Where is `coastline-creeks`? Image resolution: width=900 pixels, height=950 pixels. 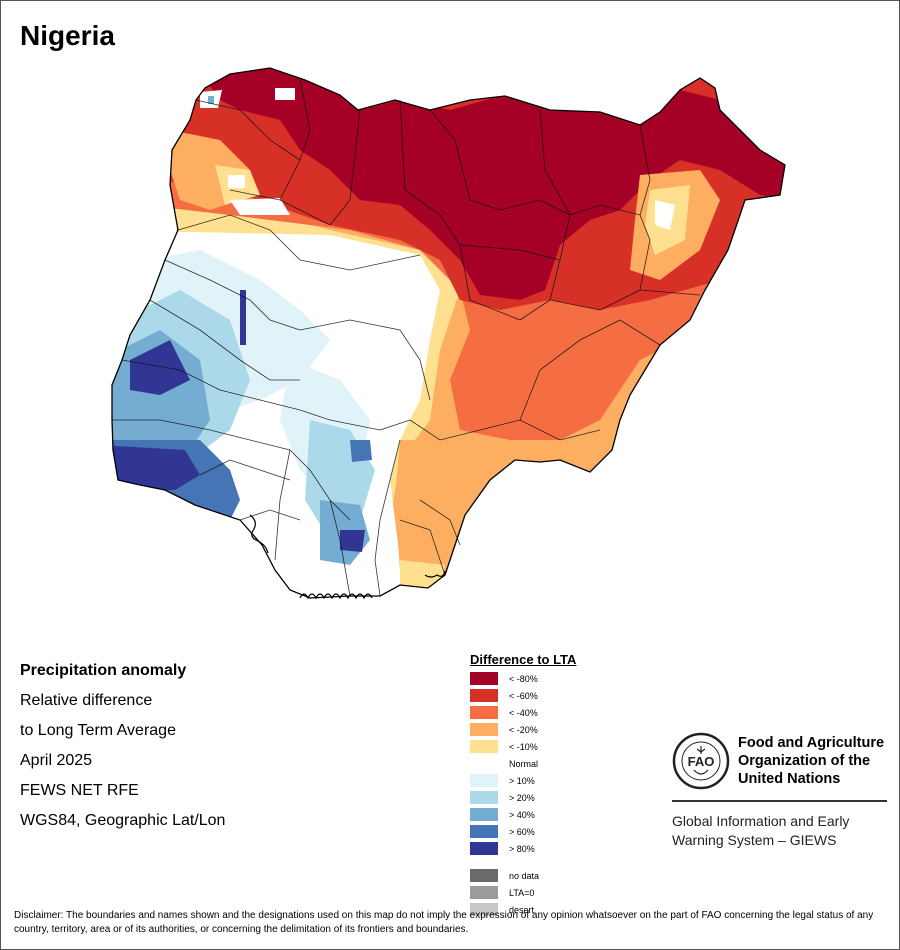
coastline-creeks is located at coordinates (347, 557).